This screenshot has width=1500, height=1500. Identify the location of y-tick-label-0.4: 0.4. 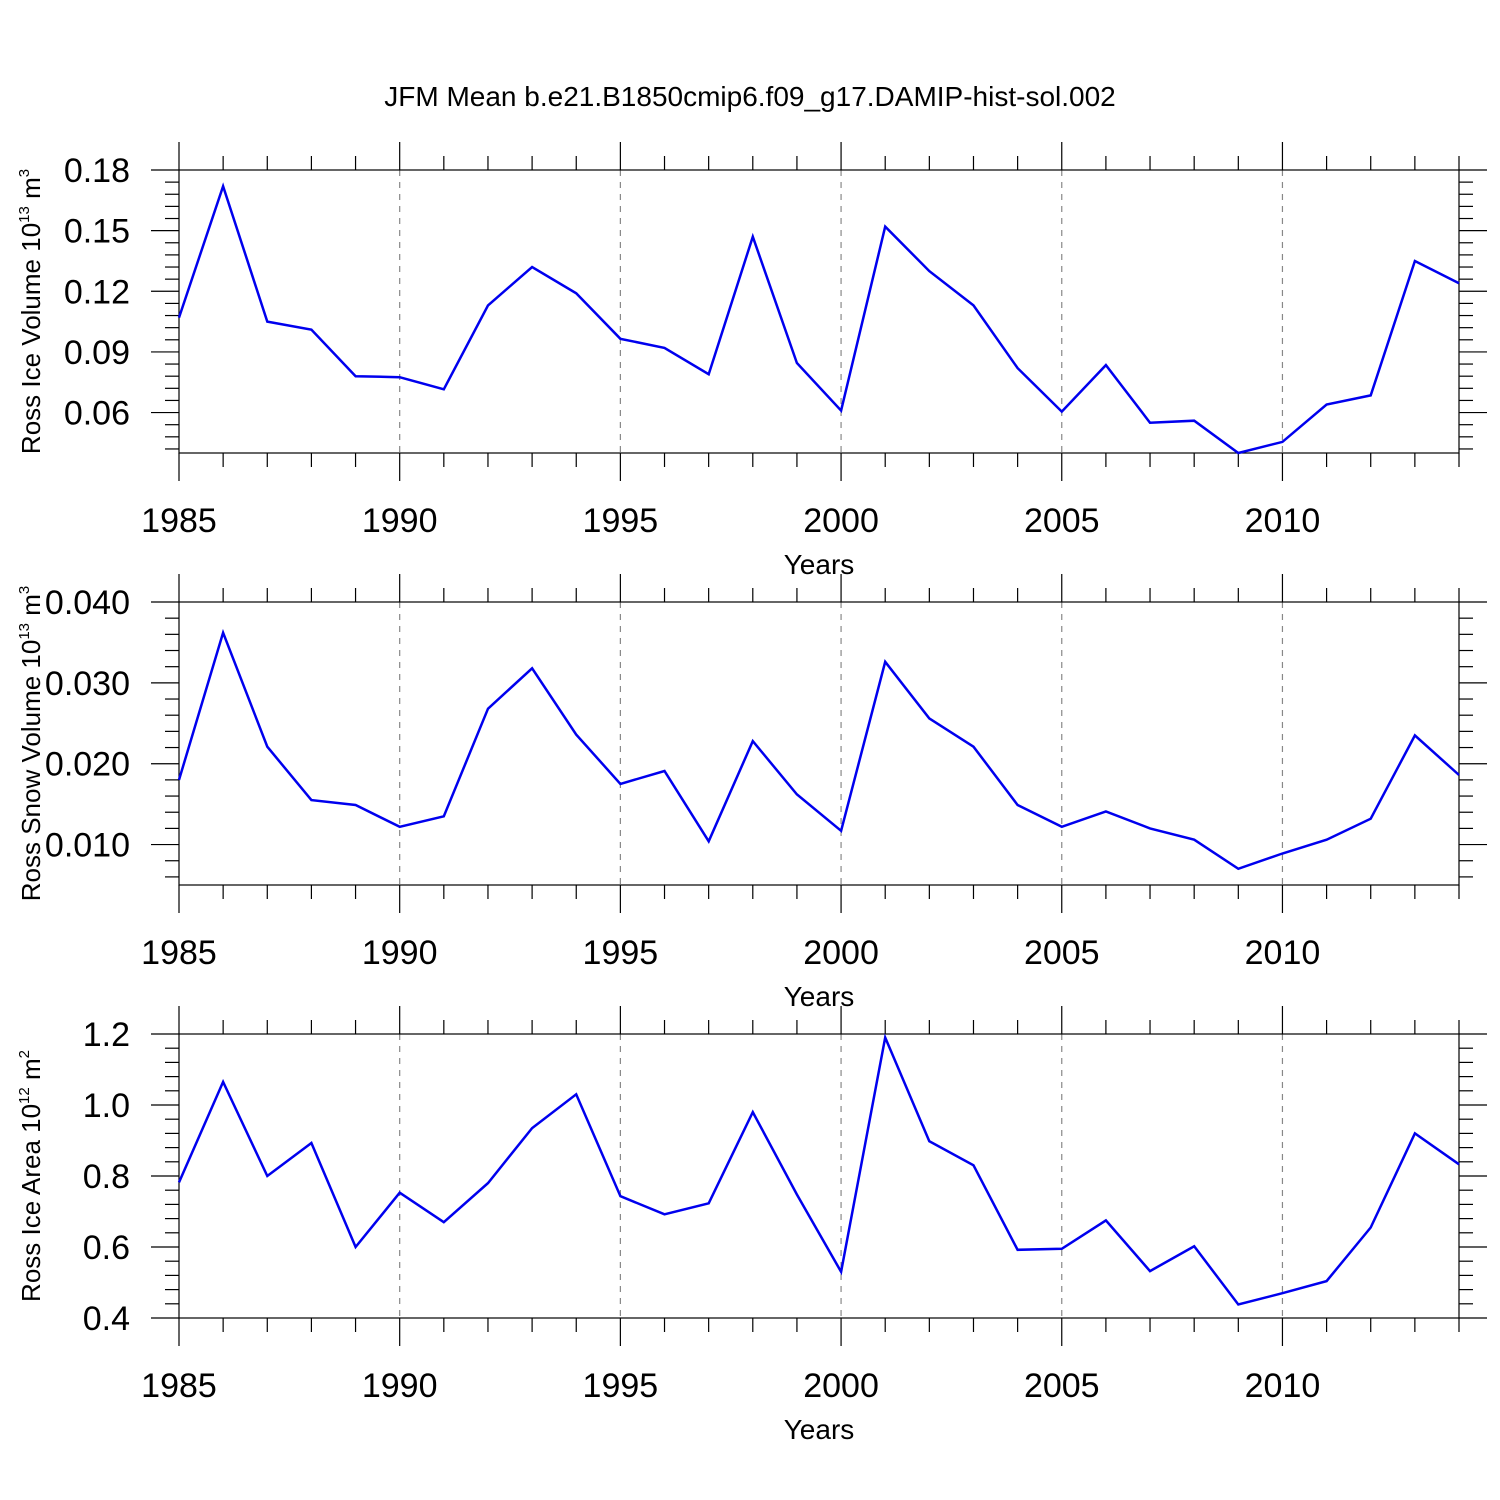
(106, 1319).